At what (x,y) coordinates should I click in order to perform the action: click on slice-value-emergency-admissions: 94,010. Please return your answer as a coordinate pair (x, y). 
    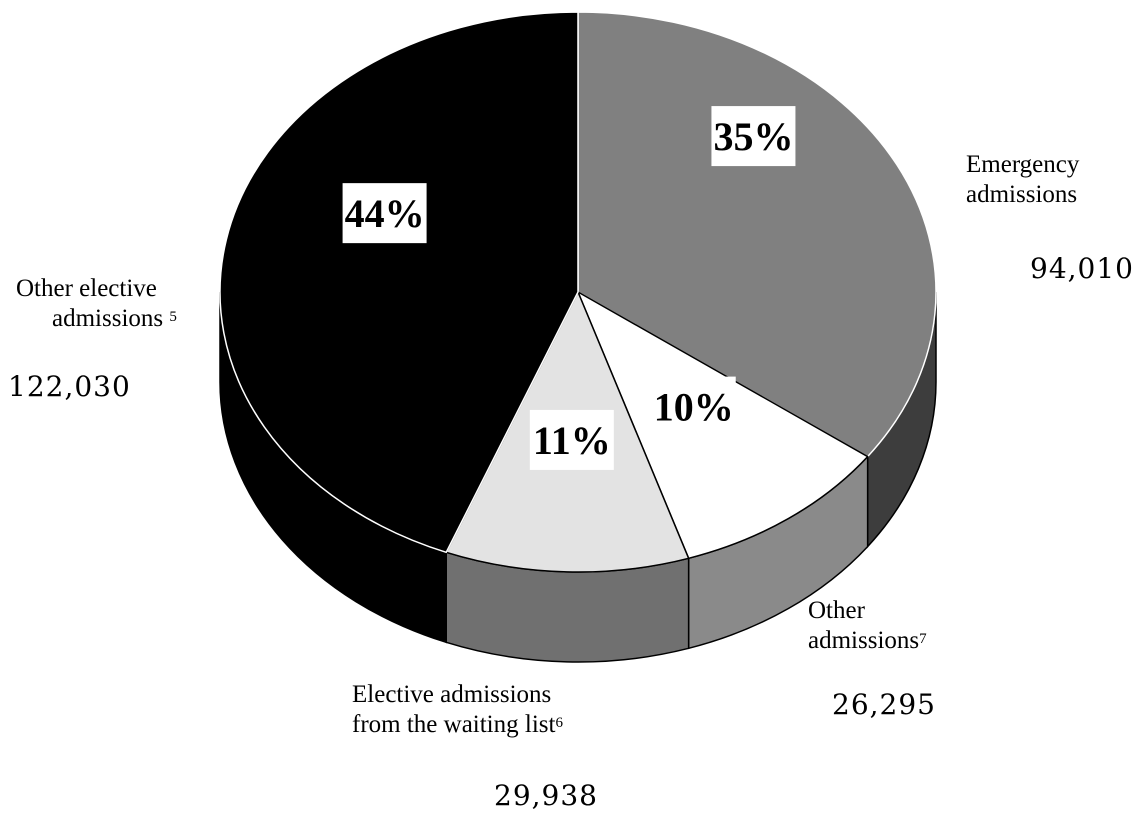
    Looking at the image, I should click on (1082, 268).